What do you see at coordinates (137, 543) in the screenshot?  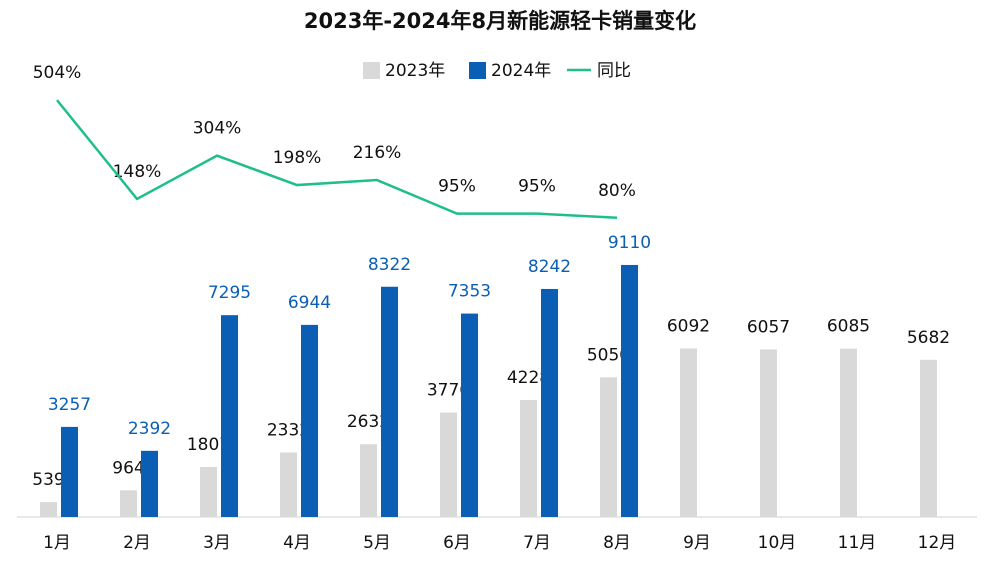 I see `x-tick-label: 2月` at bounding box center [137, 543].